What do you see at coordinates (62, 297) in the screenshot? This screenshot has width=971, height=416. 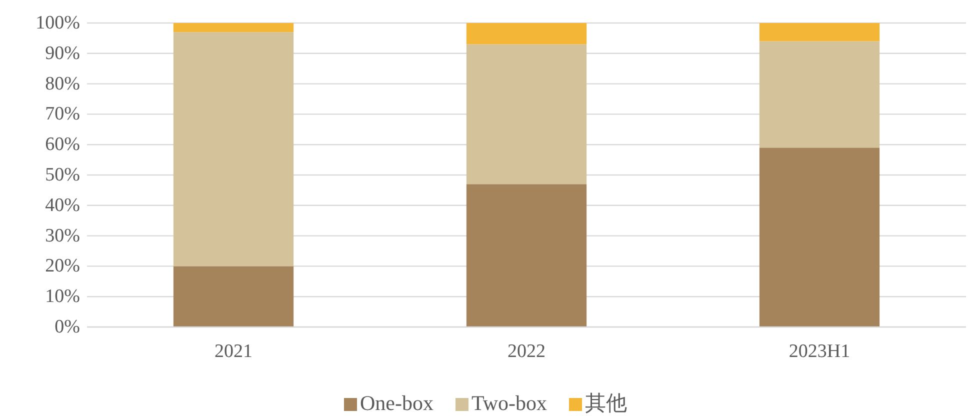 I see `y-tick-label: 10%` at bounding box center [62, 297].